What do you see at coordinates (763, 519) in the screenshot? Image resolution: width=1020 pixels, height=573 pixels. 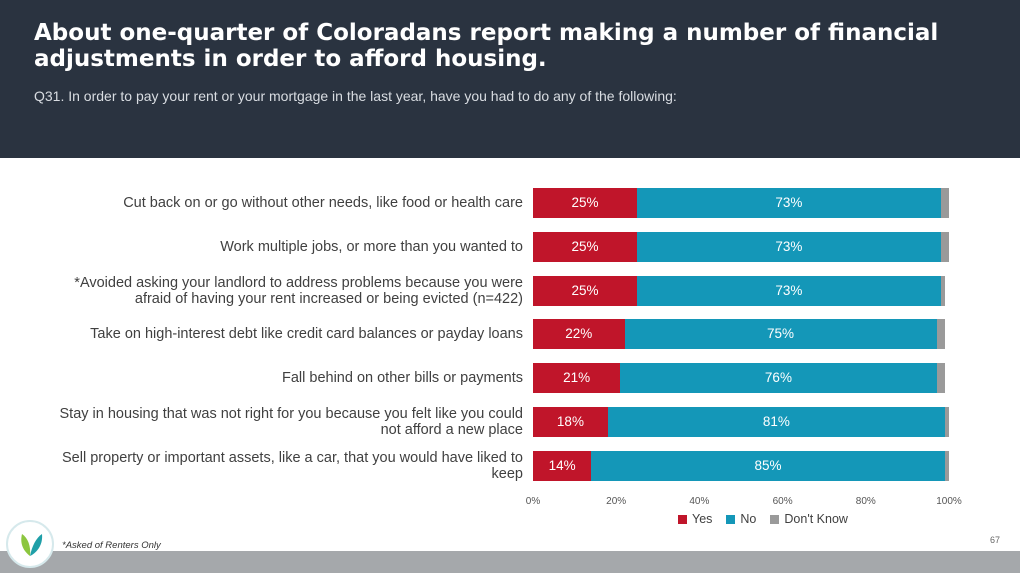 I see `chart-legend: Yes No Don't Know` at bounding box center [763, 519].